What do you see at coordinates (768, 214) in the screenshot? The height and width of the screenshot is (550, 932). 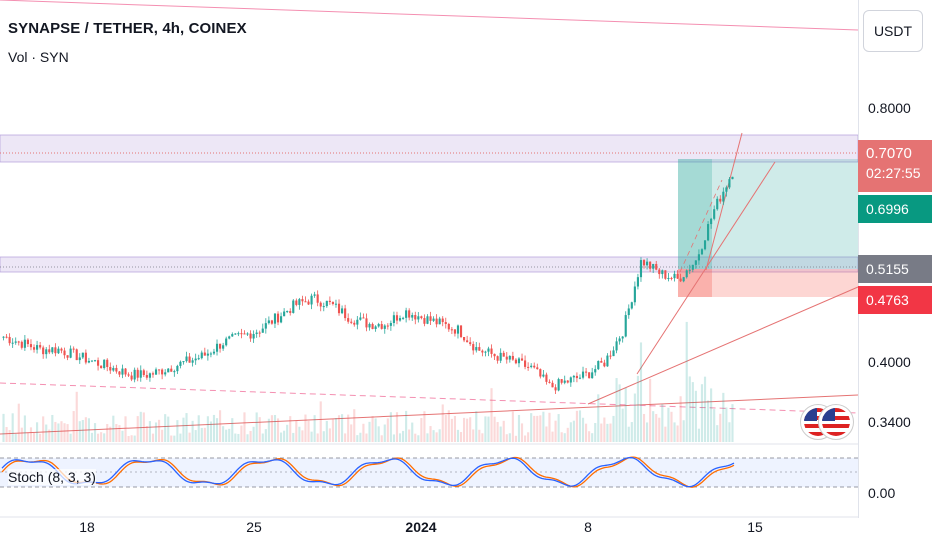 I see `target-zone` at bounding box center [768, 214].